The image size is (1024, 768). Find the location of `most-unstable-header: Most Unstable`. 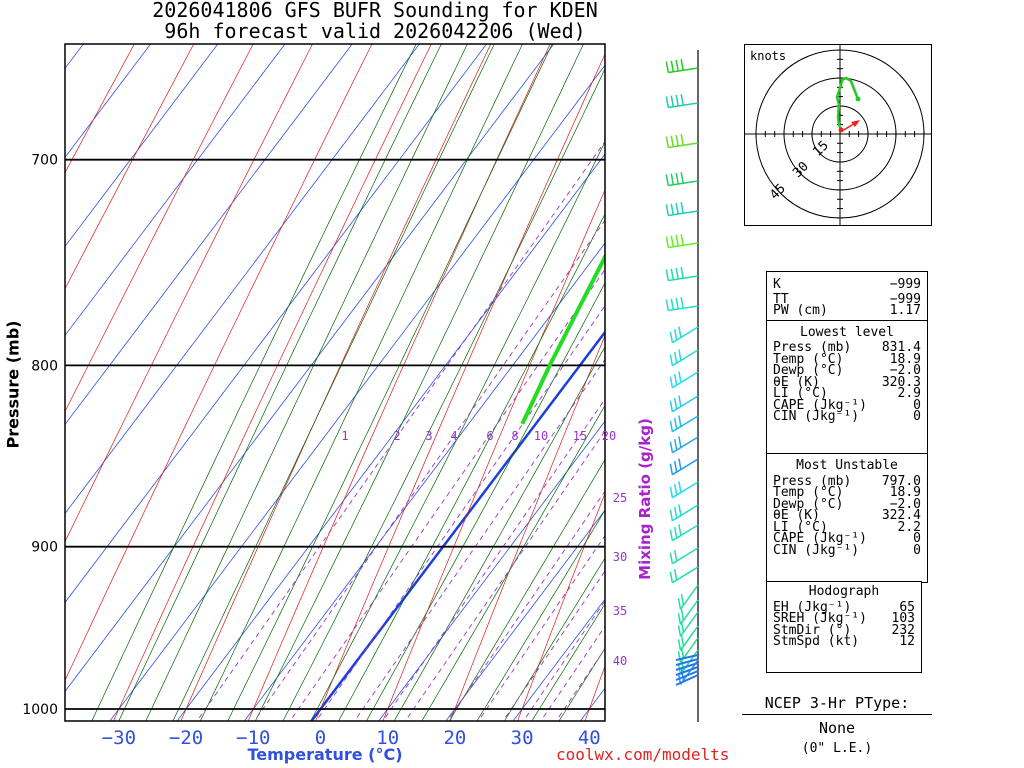

most-unstable-header: Most Unstable is located at coordinates (847, 465).